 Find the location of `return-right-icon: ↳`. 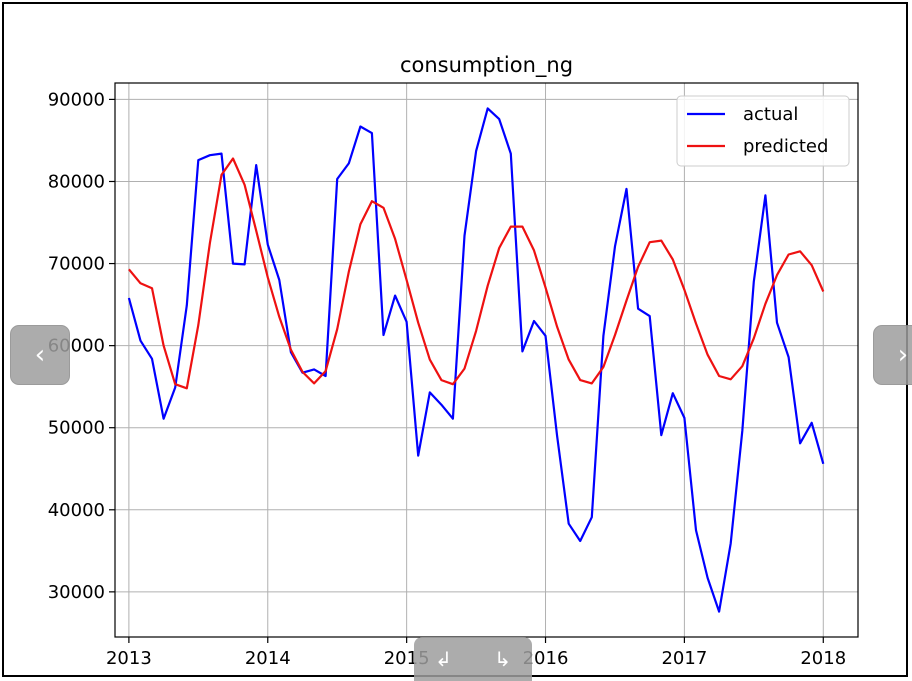

return-right-icon: ↳ is located at coordinates (502, 659).